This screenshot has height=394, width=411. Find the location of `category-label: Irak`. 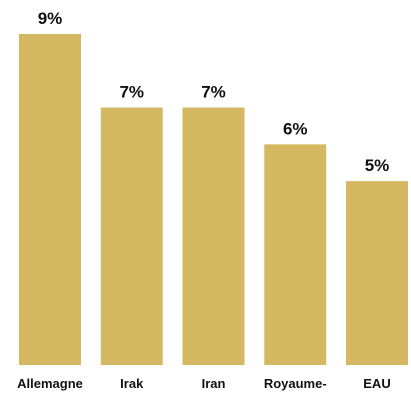

category-label: Irak is located at coordinates (132, 383).